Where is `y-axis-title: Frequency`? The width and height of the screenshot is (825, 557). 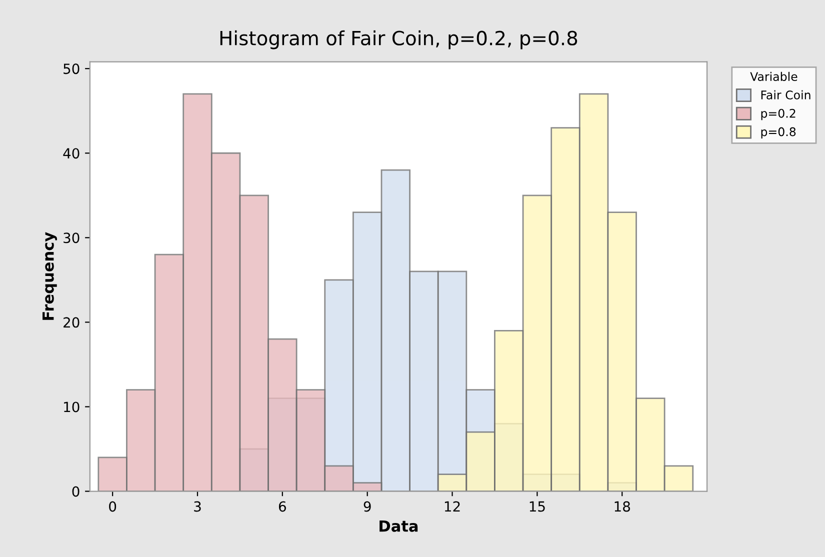
y-axis-title: Frequency is located at coordinates (49, 276).